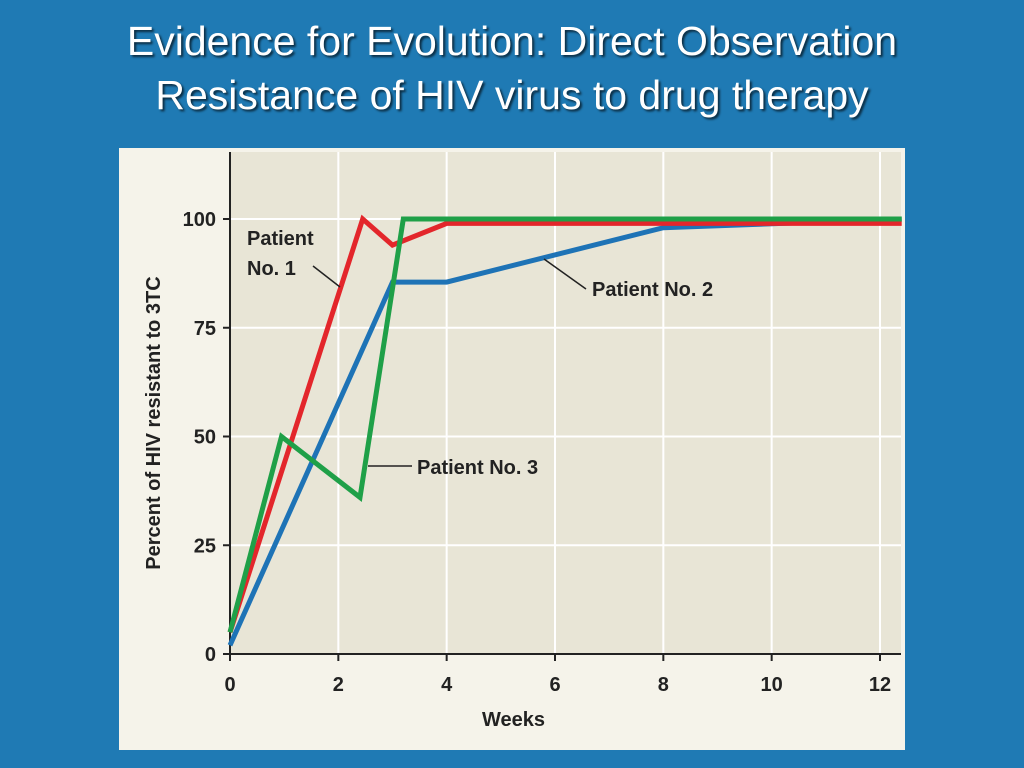 Image resolution: width=1024 pixels, height=768 pixels. I want to click on slide-title-line-2: Resistance of HIV virus to drug therapy, so click(512, 95).